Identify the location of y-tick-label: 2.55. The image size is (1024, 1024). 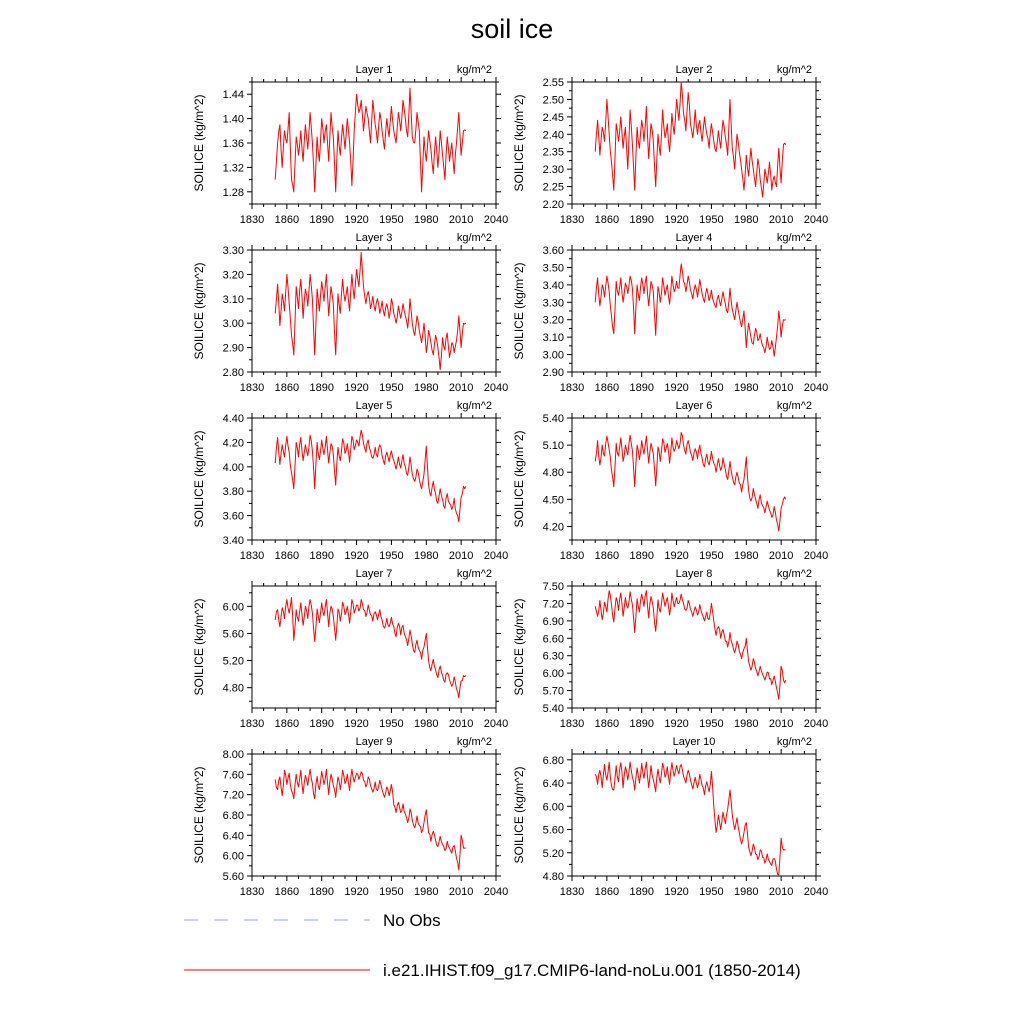
(553, 83).